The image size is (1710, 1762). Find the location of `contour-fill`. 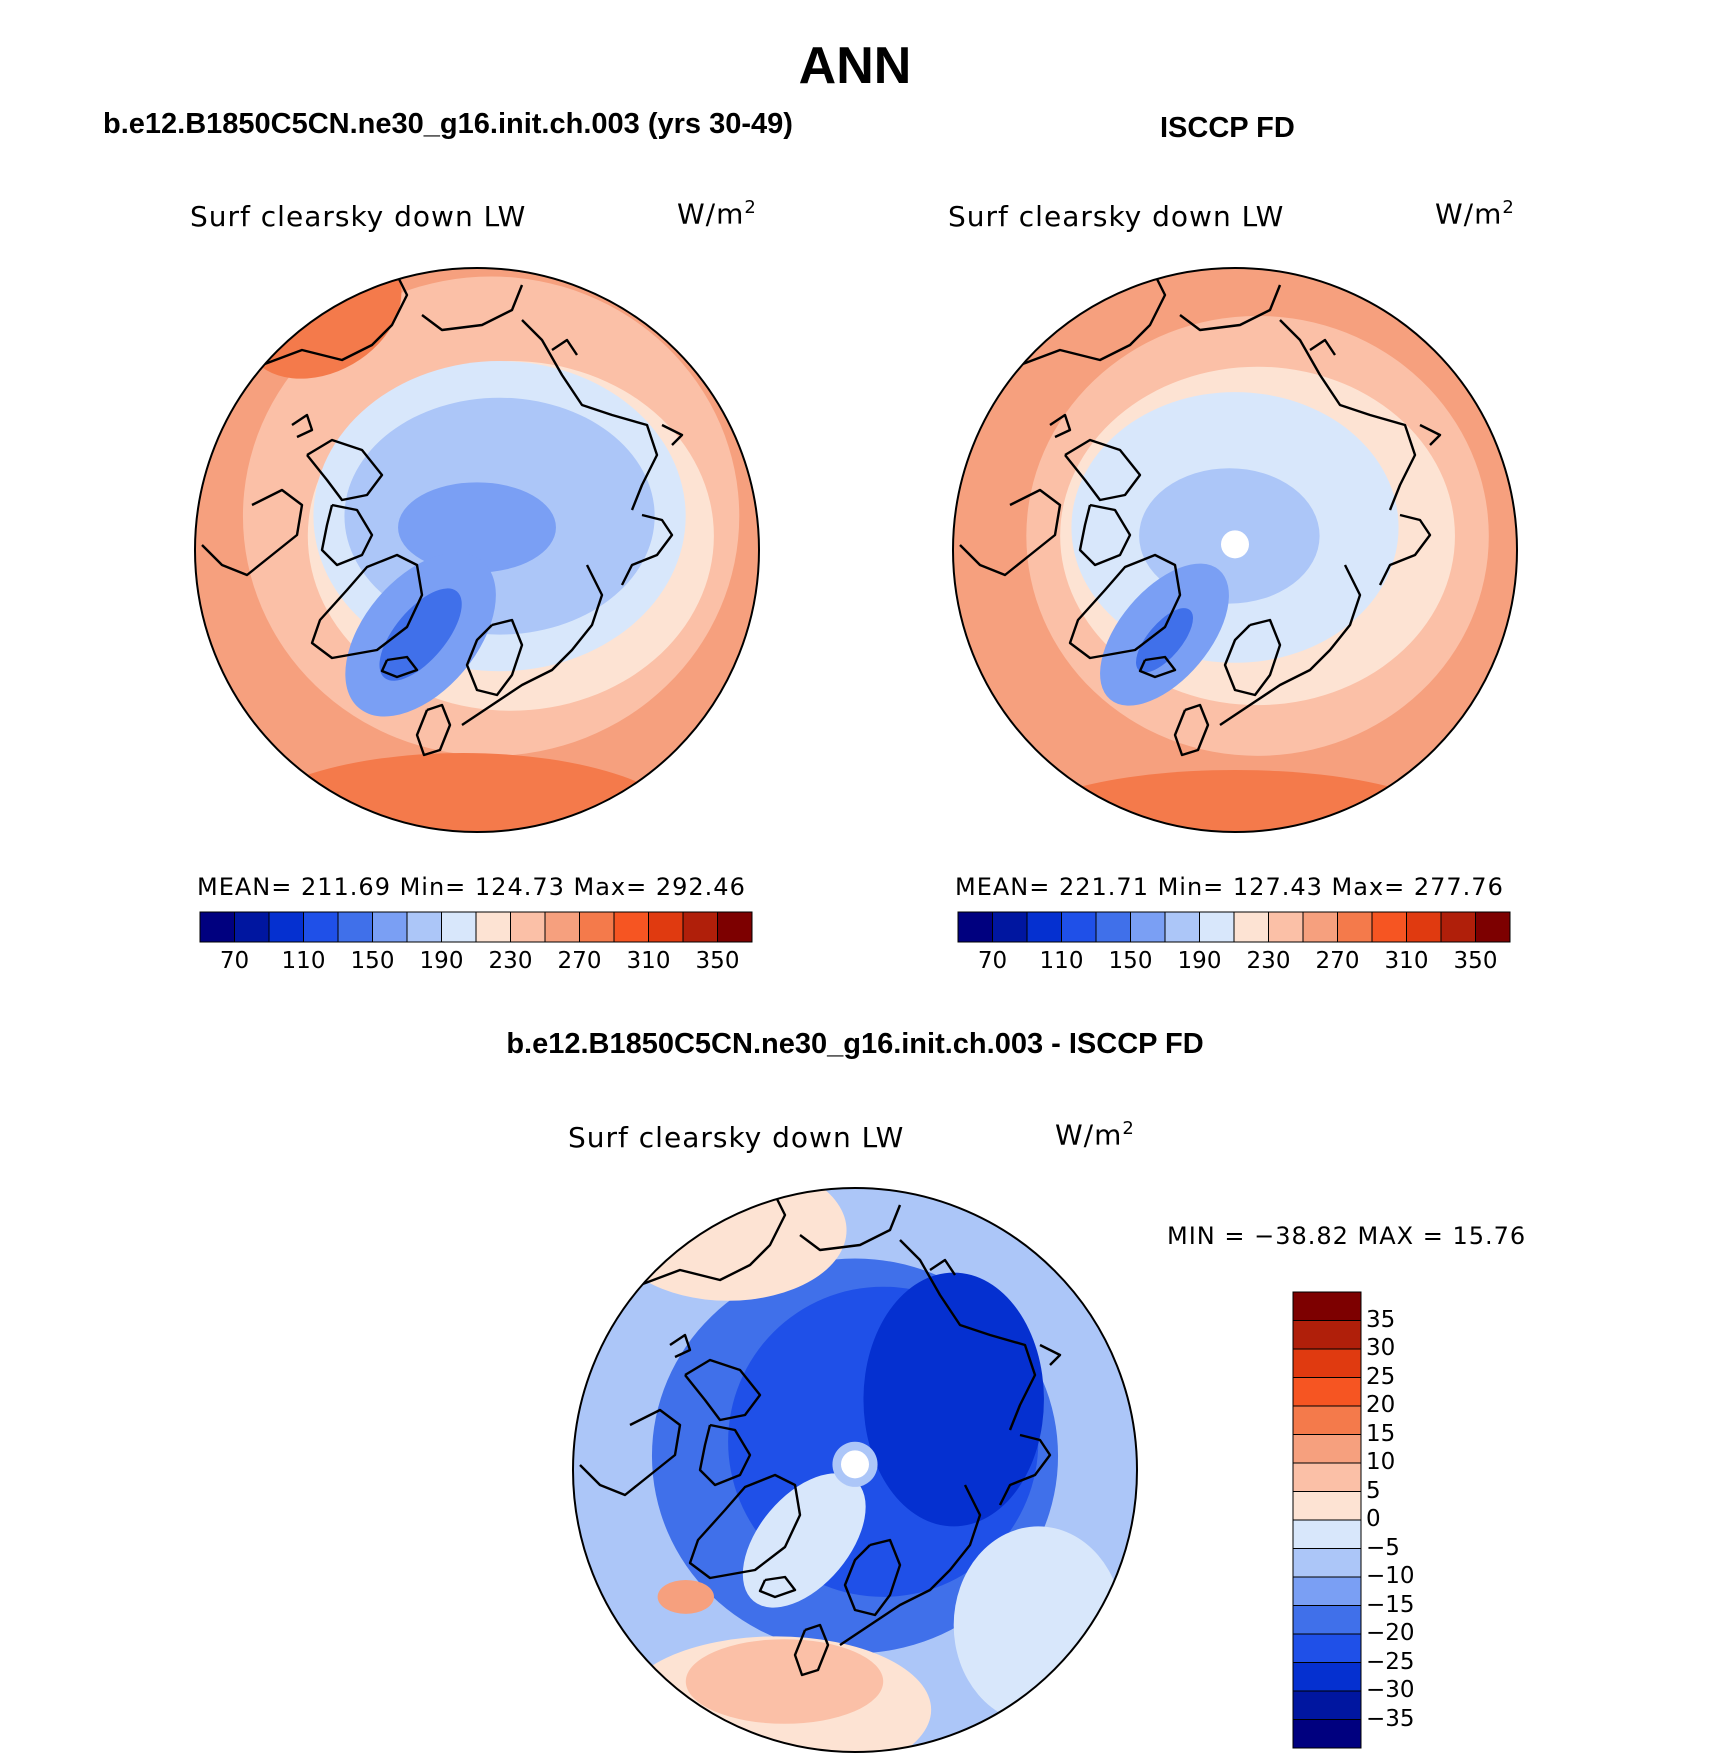

contour-fill is located at coordinates (1235, 550).